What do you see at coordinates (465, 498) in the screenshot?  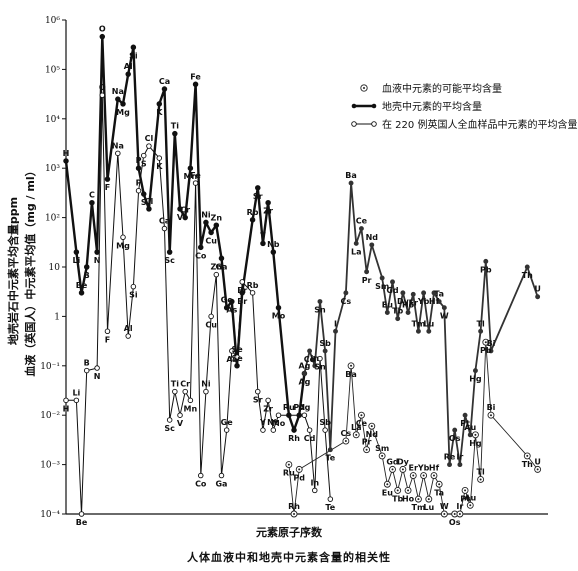 I see `element-label: Pt` at bounding box center [465, 498].